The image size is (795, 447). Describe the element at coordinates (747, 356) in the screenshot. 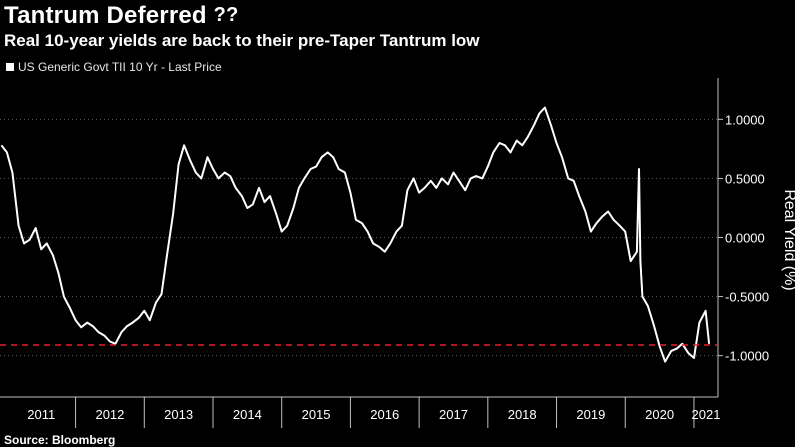

I see `y-tick-label: -1.0000` at that location.